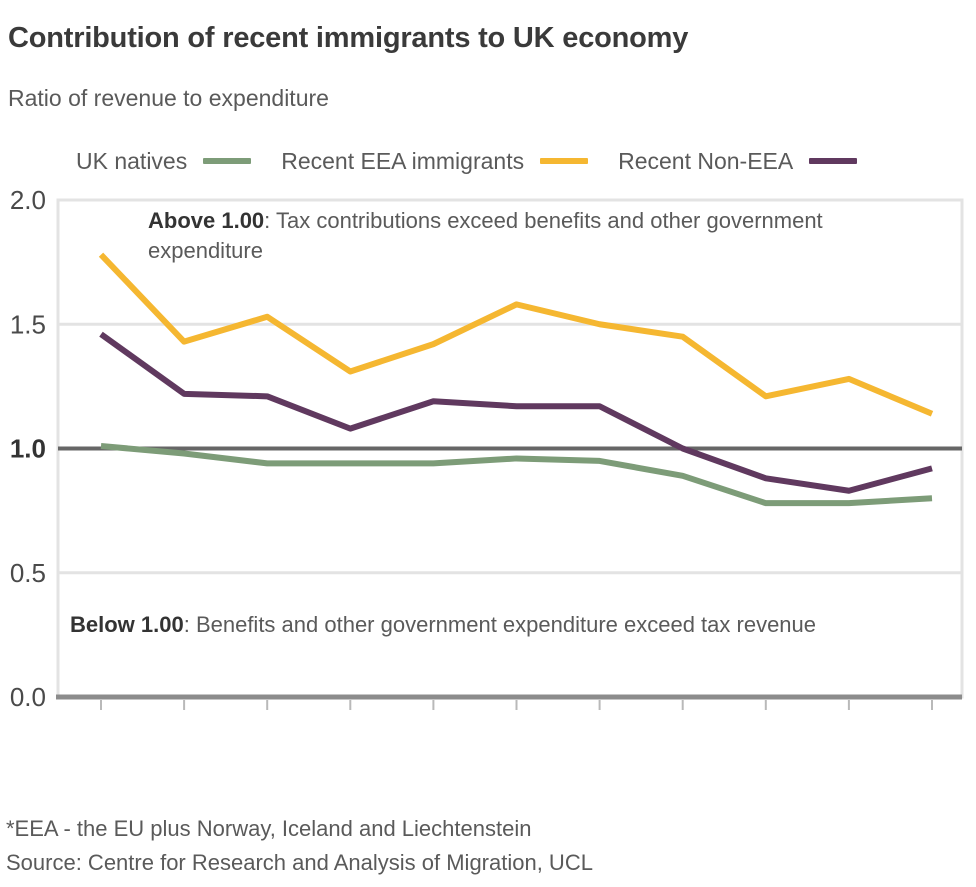 This screenshot has height=887, width=976. I want to click on chart-subtitle: Ratio of revenue to expenditure, so click(168, 98).